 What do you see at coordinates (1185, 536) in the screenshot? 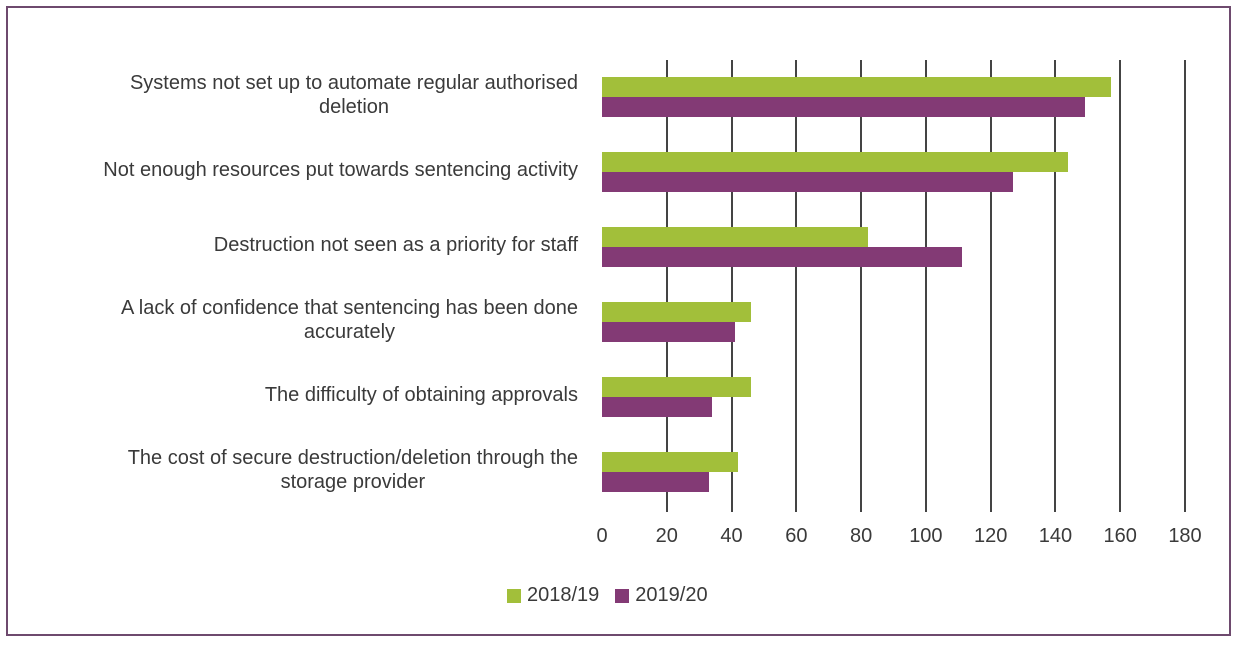
I see `x-tick-label: 180` at bounding box center [1185, 536].